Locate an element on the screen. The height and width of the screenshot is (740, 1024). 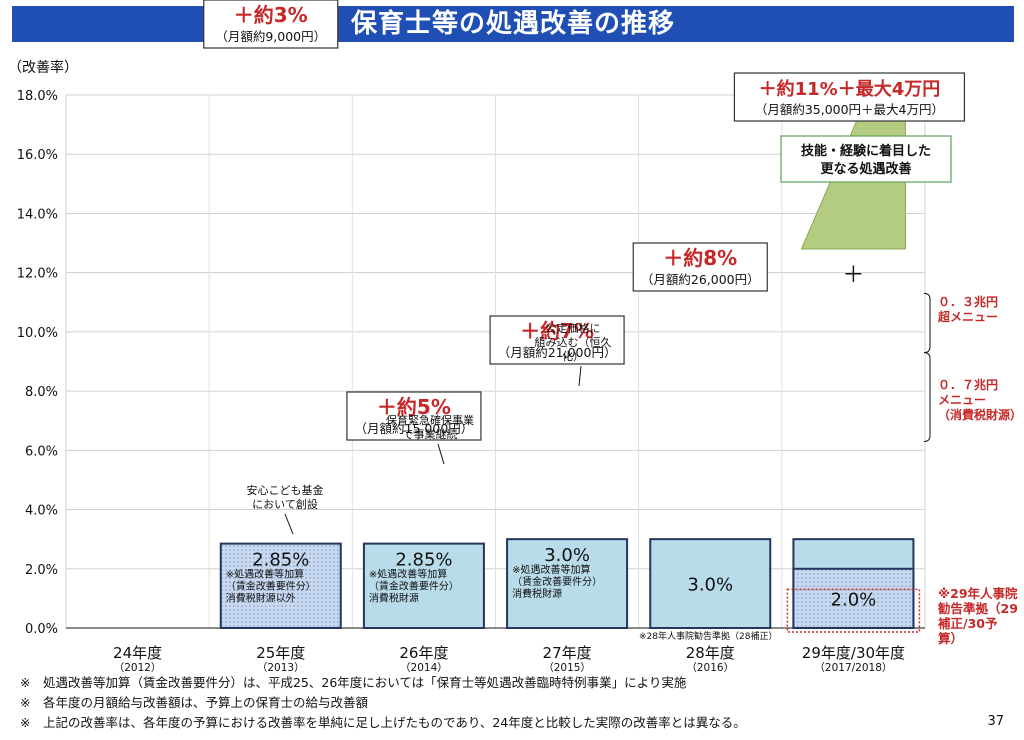
x-tick-label: 29年度/30年度 is located at coordinates (853, 653).